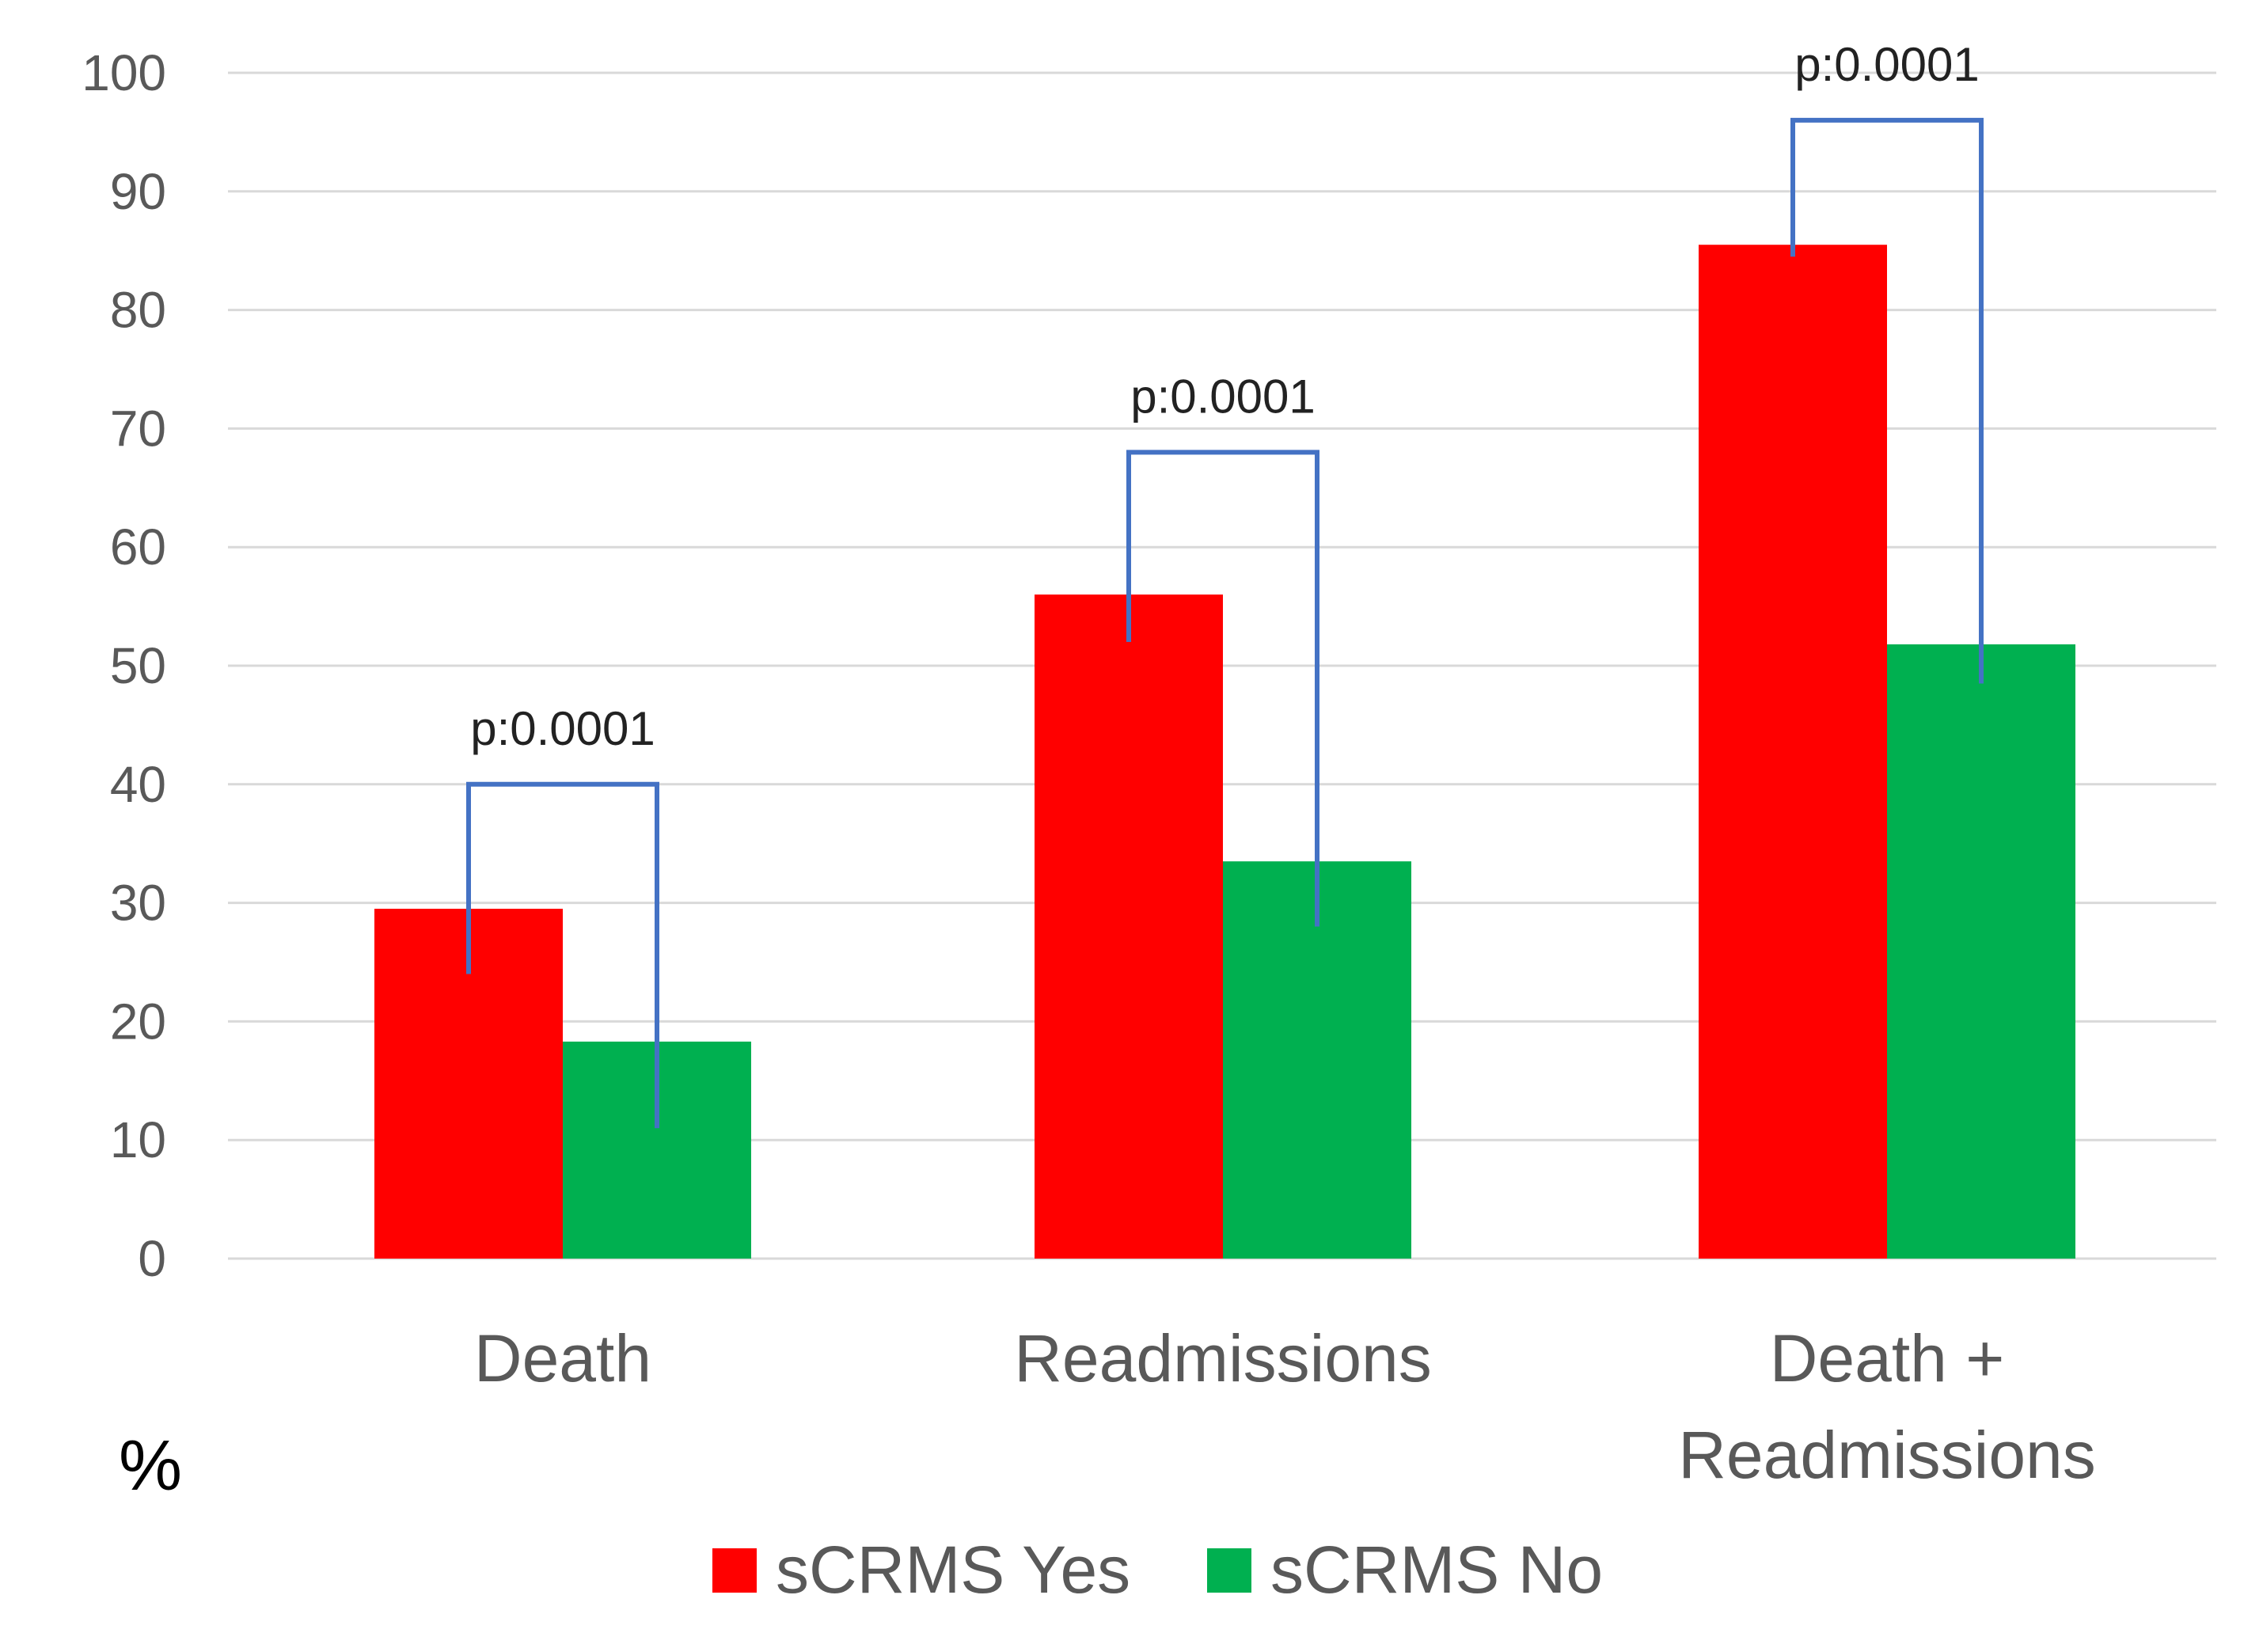  What do you see at coordinates (1887, 1406) in the screenshot?
I see `x-category-label: Death + Readmissions` at bounding box center [1887, 1406].